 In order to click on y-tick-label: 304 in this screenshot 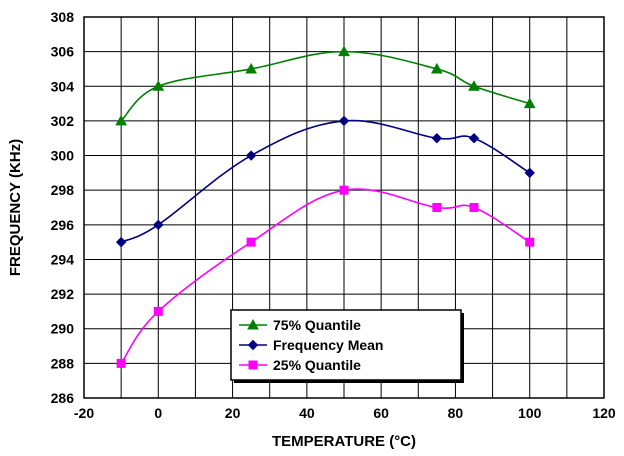, I will do `click(63, 86)`.